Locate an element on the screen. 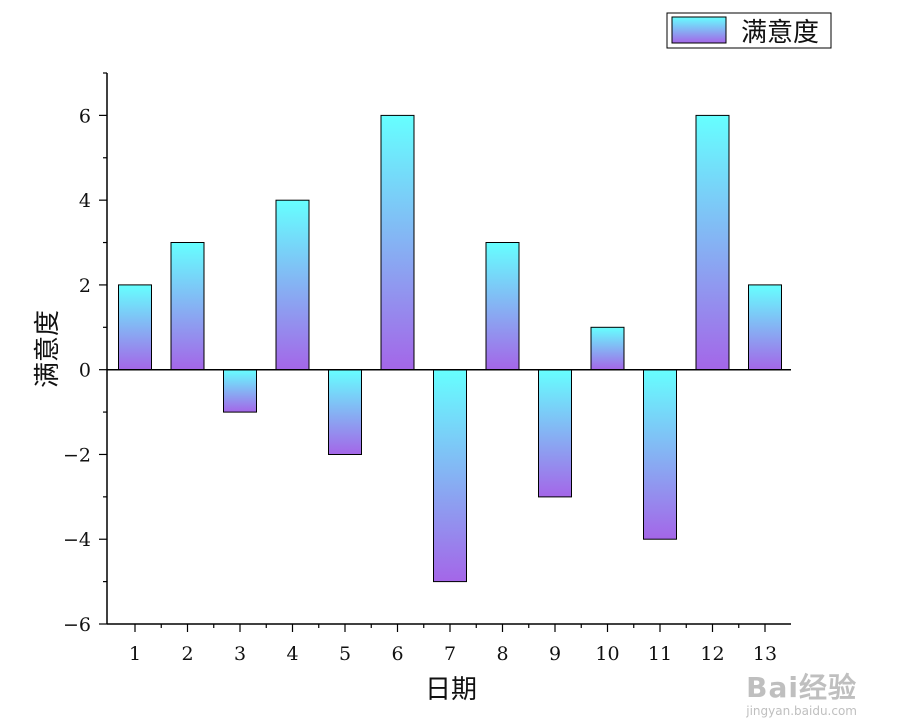 The height and width of the screenshot is (728, 905). legend-swatch is located at coordinates (699, 30).